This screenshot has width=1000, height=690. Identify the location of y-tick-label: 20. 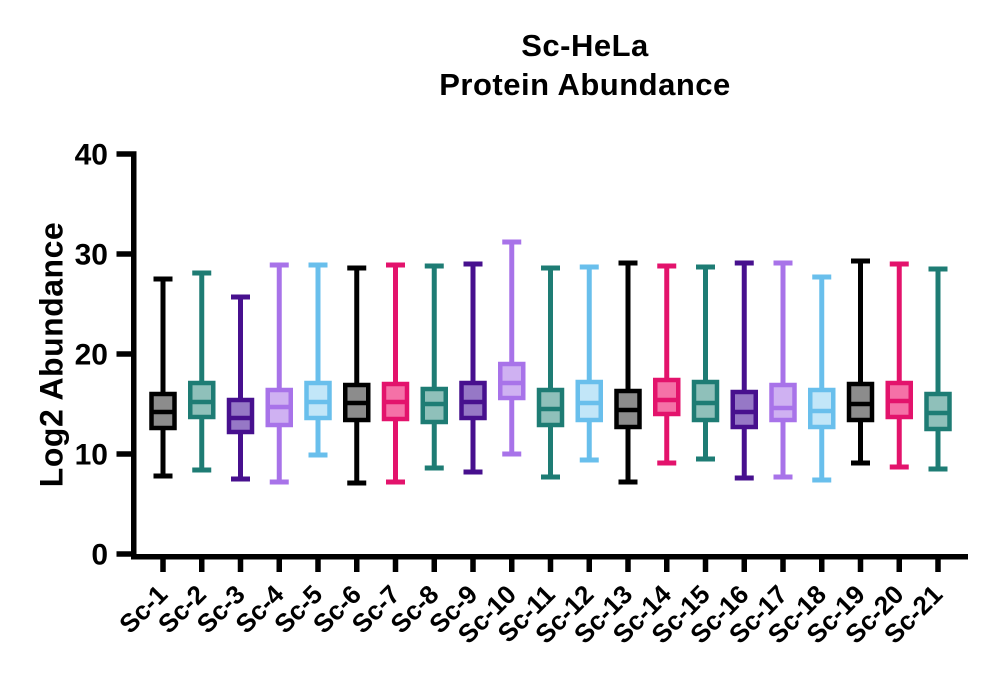
(91, 355).